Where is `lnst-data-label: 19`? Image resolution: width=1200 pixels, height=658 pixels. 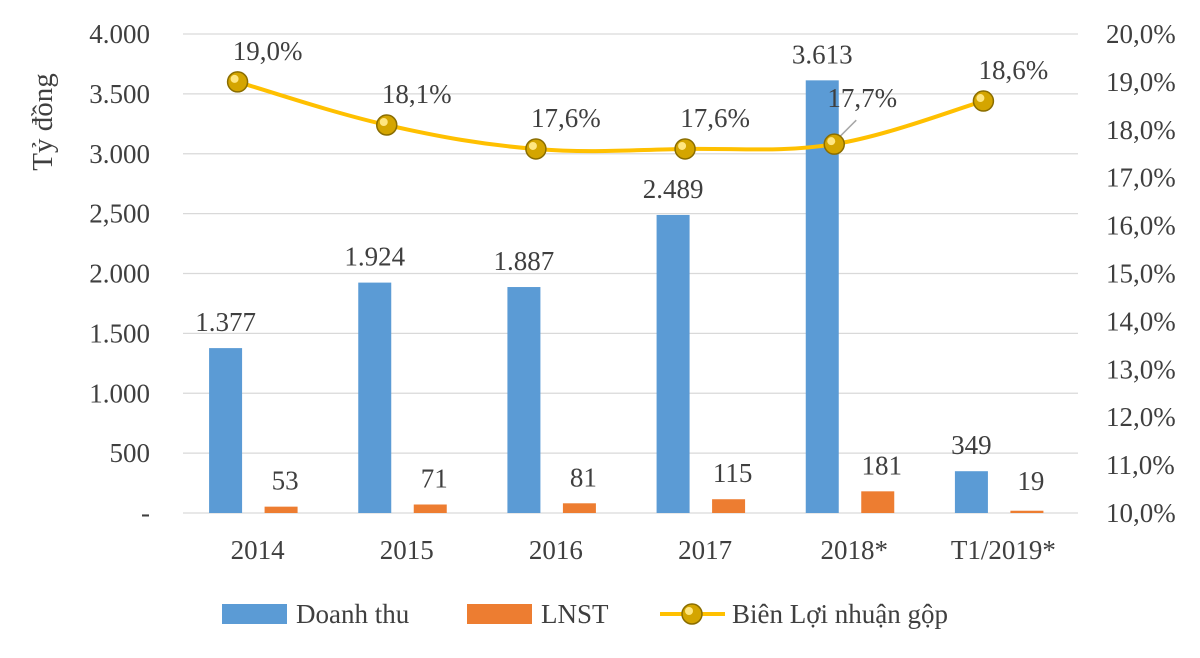 lnst-data-label: 19 is located at coordinates (1030, 481).